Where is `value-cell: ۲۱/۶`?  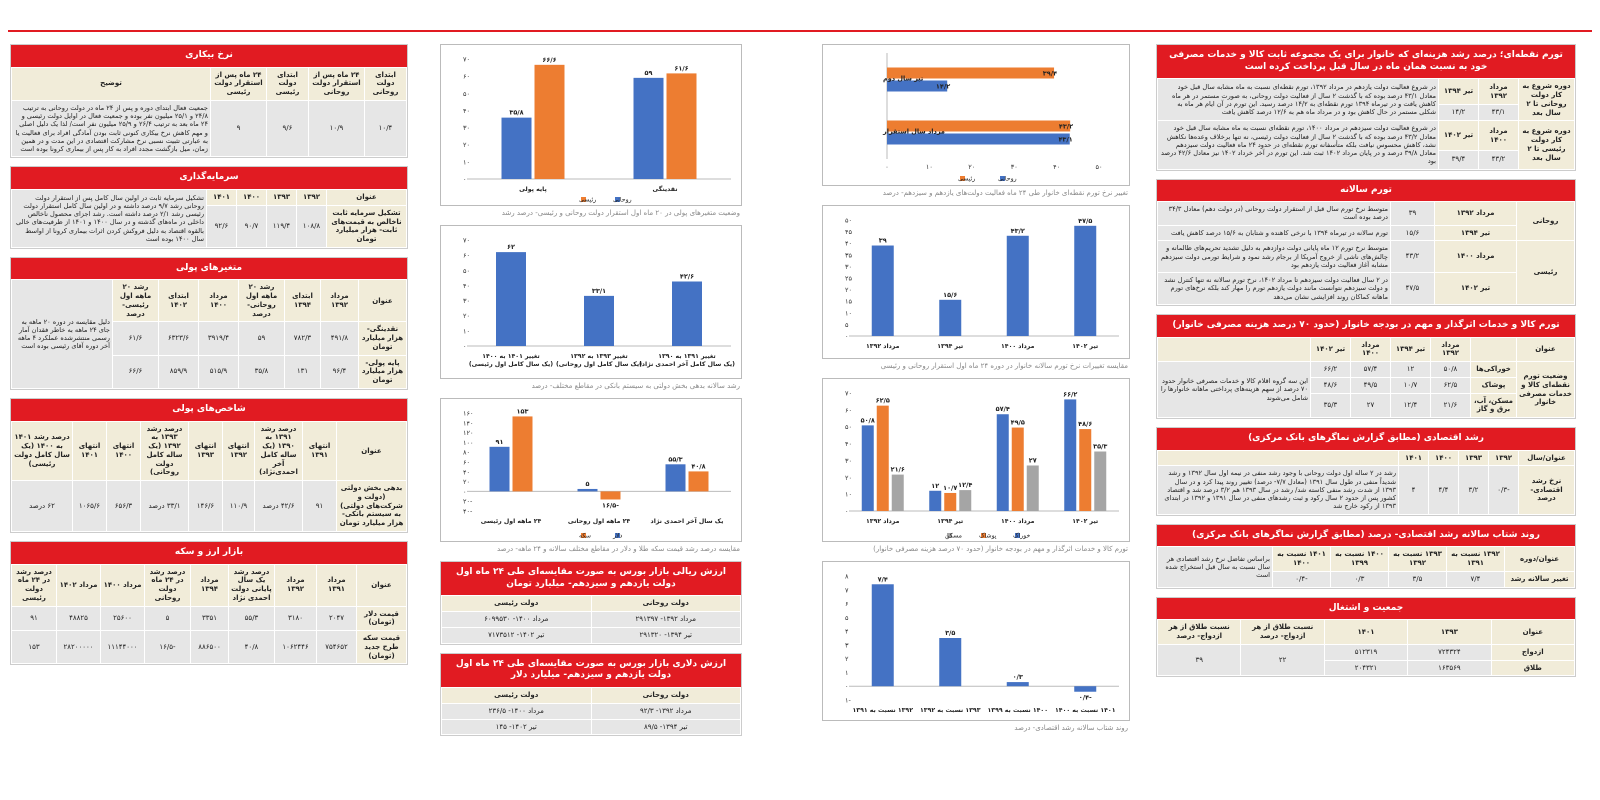 value-cell: ۲۱/۶ is located at coordinates (1450, 405).